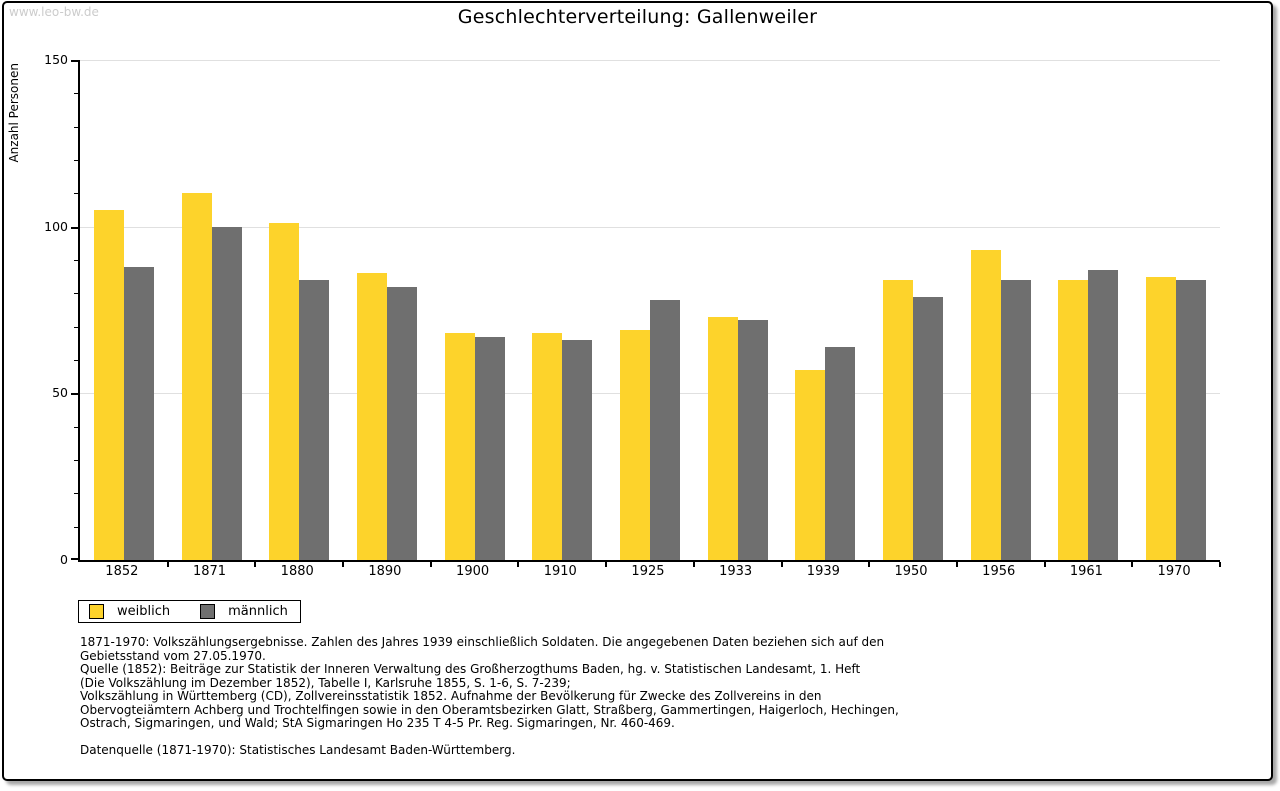 The width and height of the screenshot is (1280, 791). What do you see at coordinates (489, 738) in the screenshot?
I see `footnote-spacer` at bounding box center [489, 738].